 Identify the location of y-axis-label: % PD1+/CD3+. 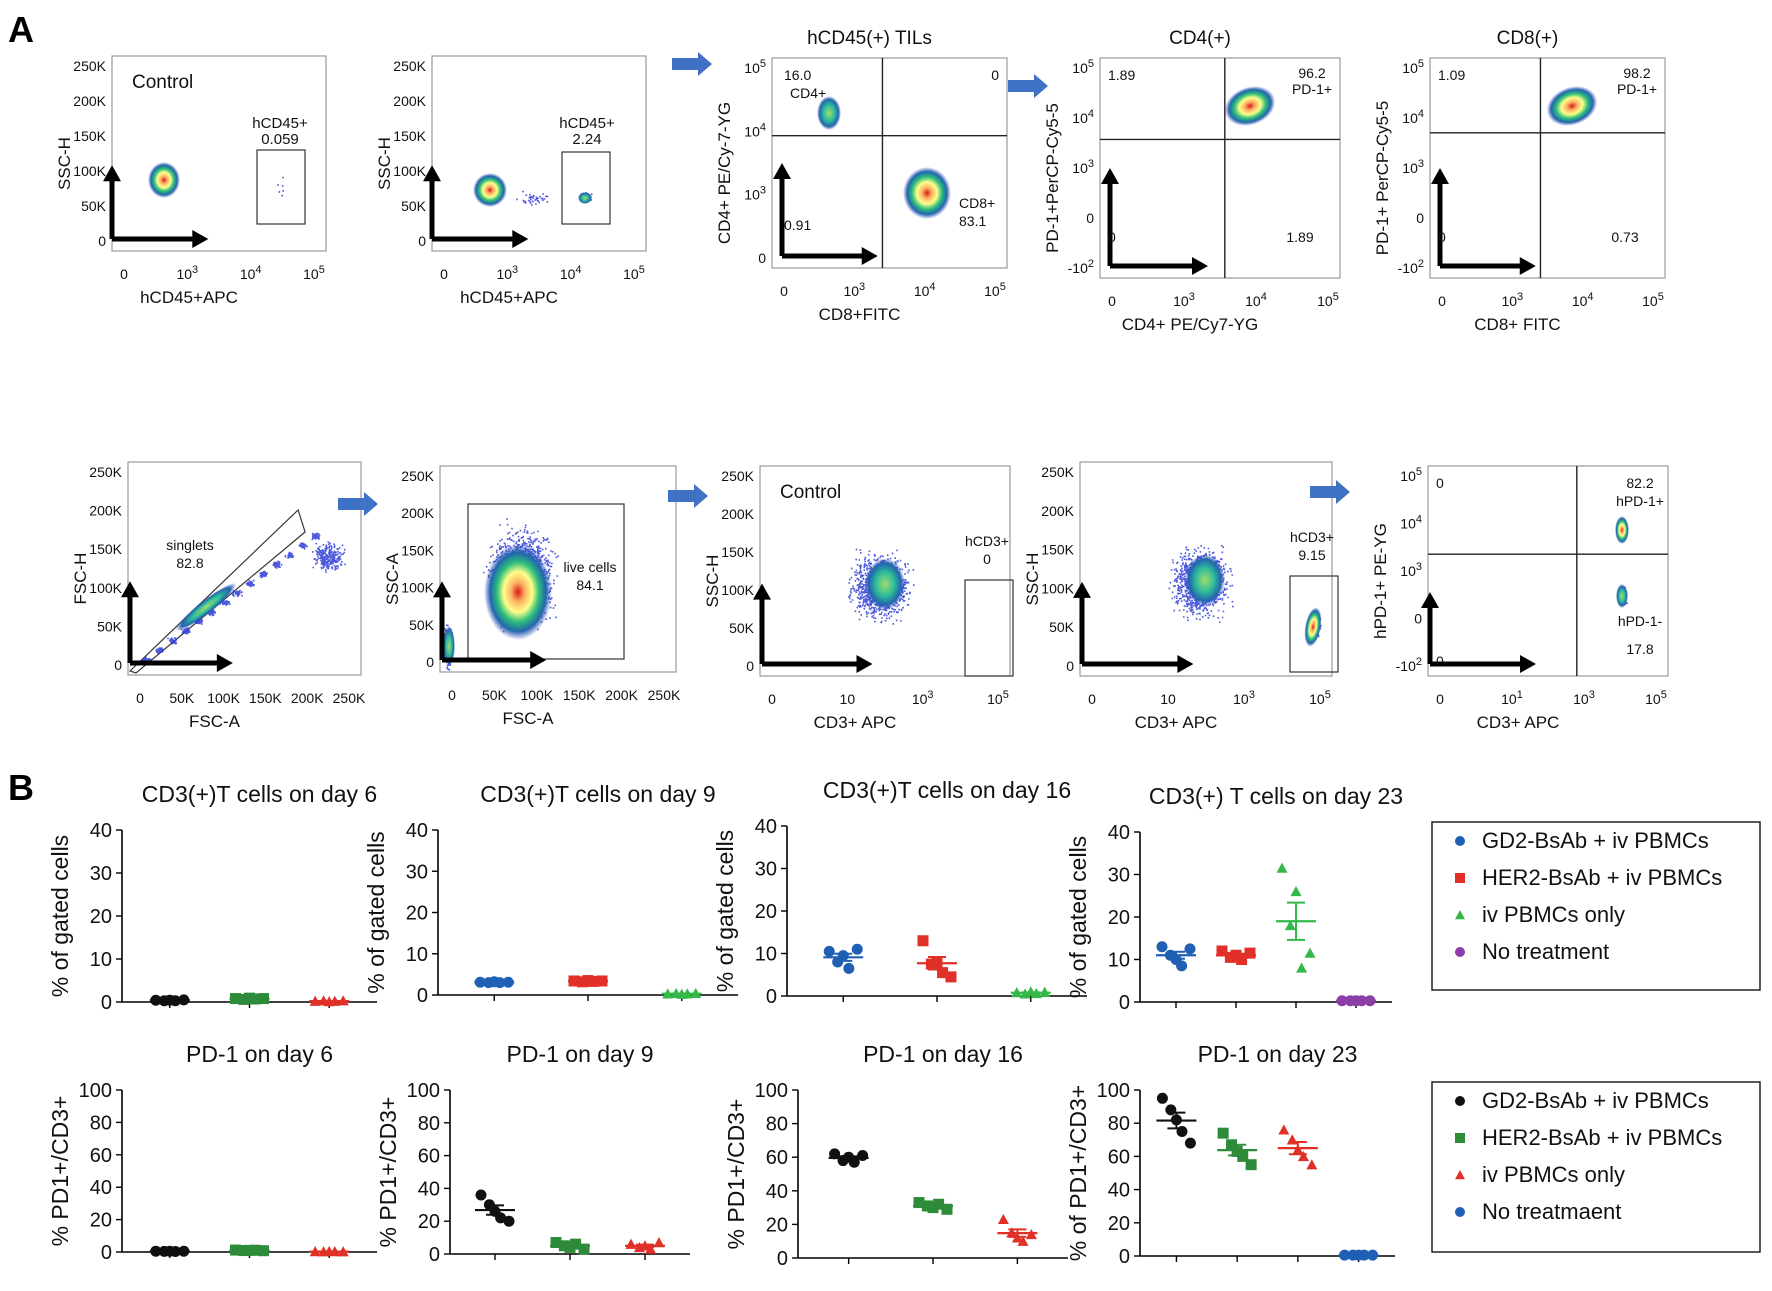
(736, 1174).